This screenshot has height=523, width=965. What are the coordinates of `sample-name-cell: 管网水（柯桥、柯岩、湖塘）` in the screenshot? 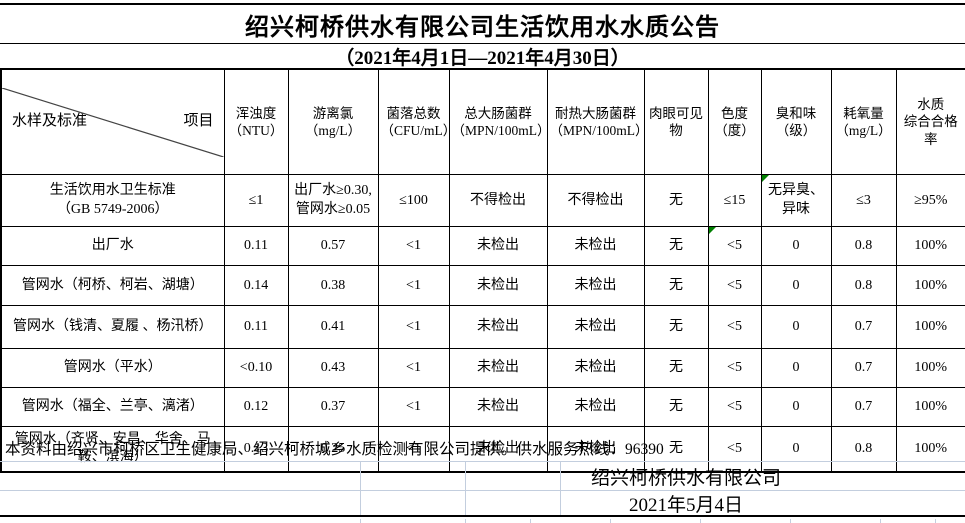 It's located at (112, 286).